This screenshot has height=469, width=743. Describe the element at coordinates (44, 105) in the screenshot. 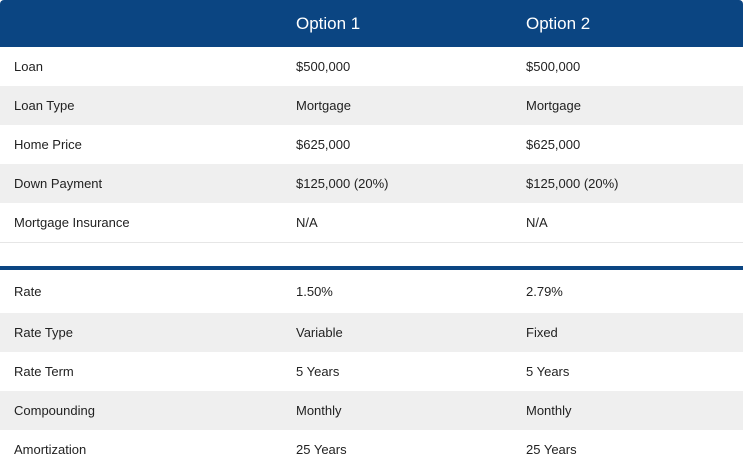

I see `row-label: Loan Type` at that location.